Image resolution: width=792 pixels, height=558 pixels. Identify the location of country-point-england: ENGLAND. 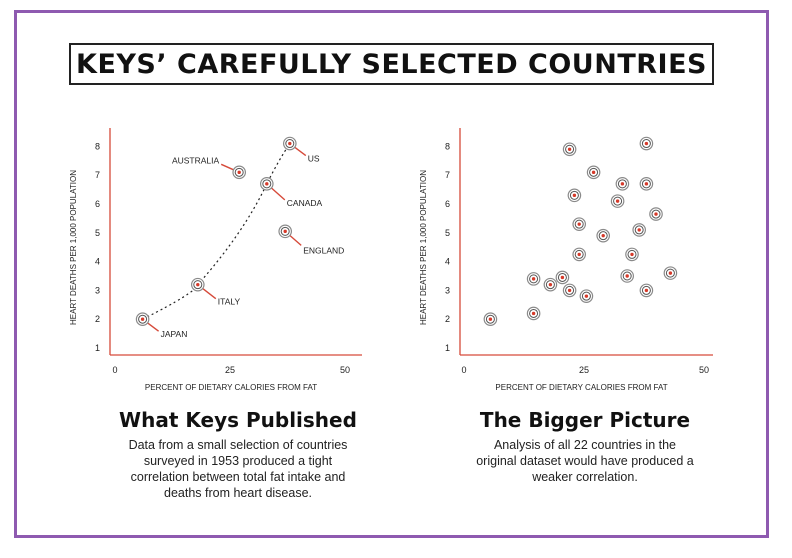
(311, 239).